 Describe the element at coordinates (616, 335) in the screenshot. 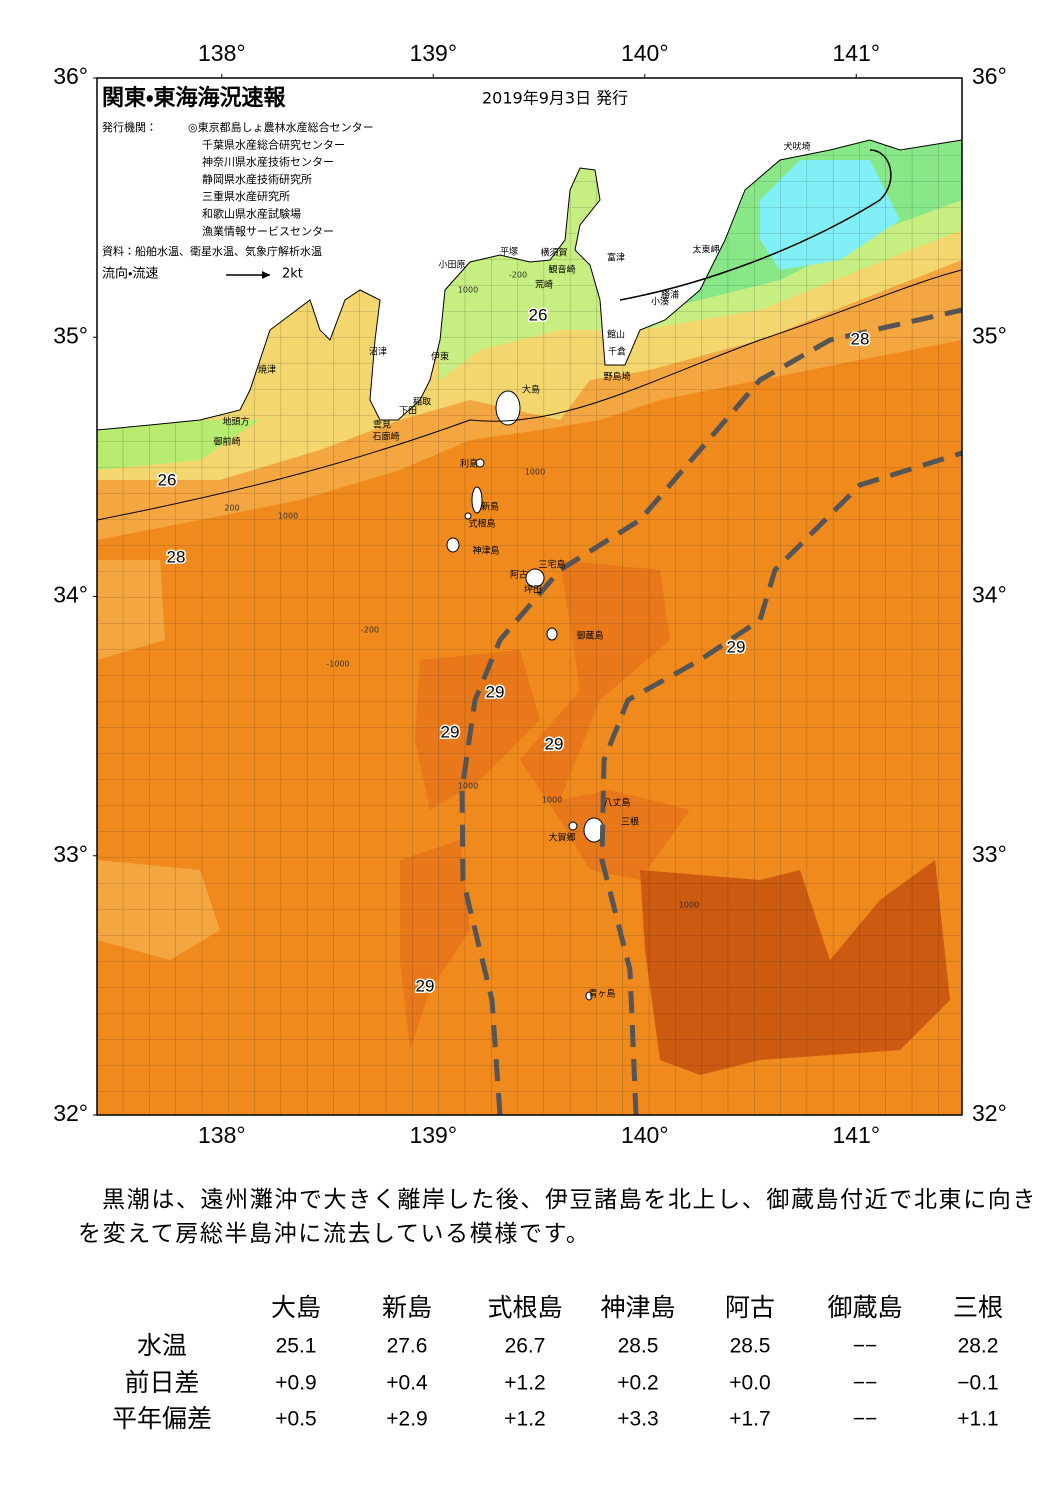

I see `place-name: 館山` at that location.